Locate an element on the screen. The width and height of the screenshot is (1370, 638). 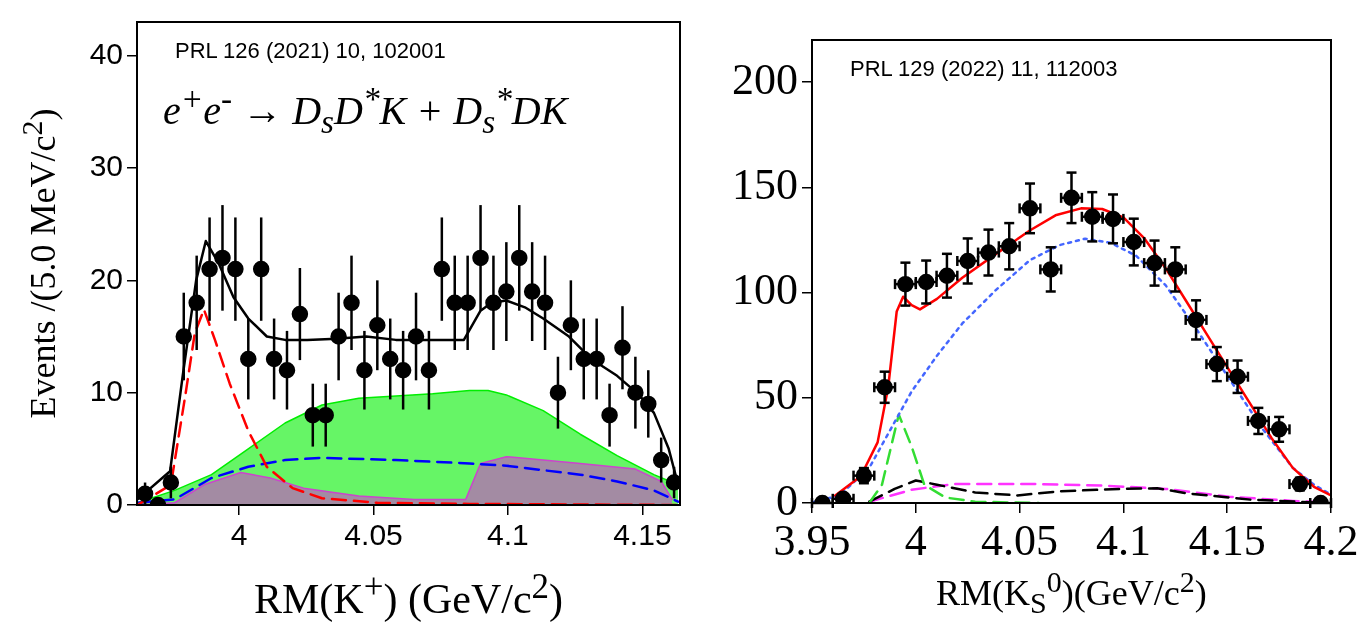
y-tick-label: 150 is located at coordinates (765, 184).